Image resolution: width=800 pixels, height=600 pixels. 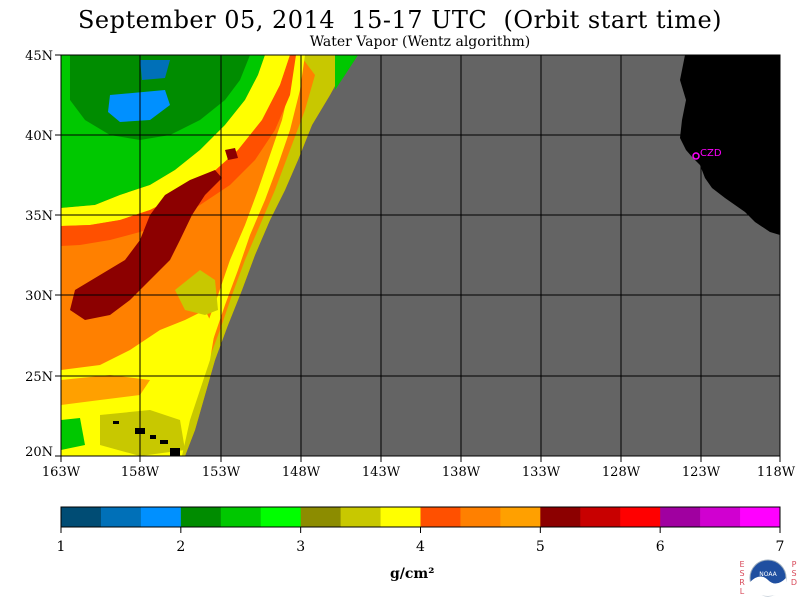 I want to click on lat-label-30n: 30N, so click(x=39, y=296).